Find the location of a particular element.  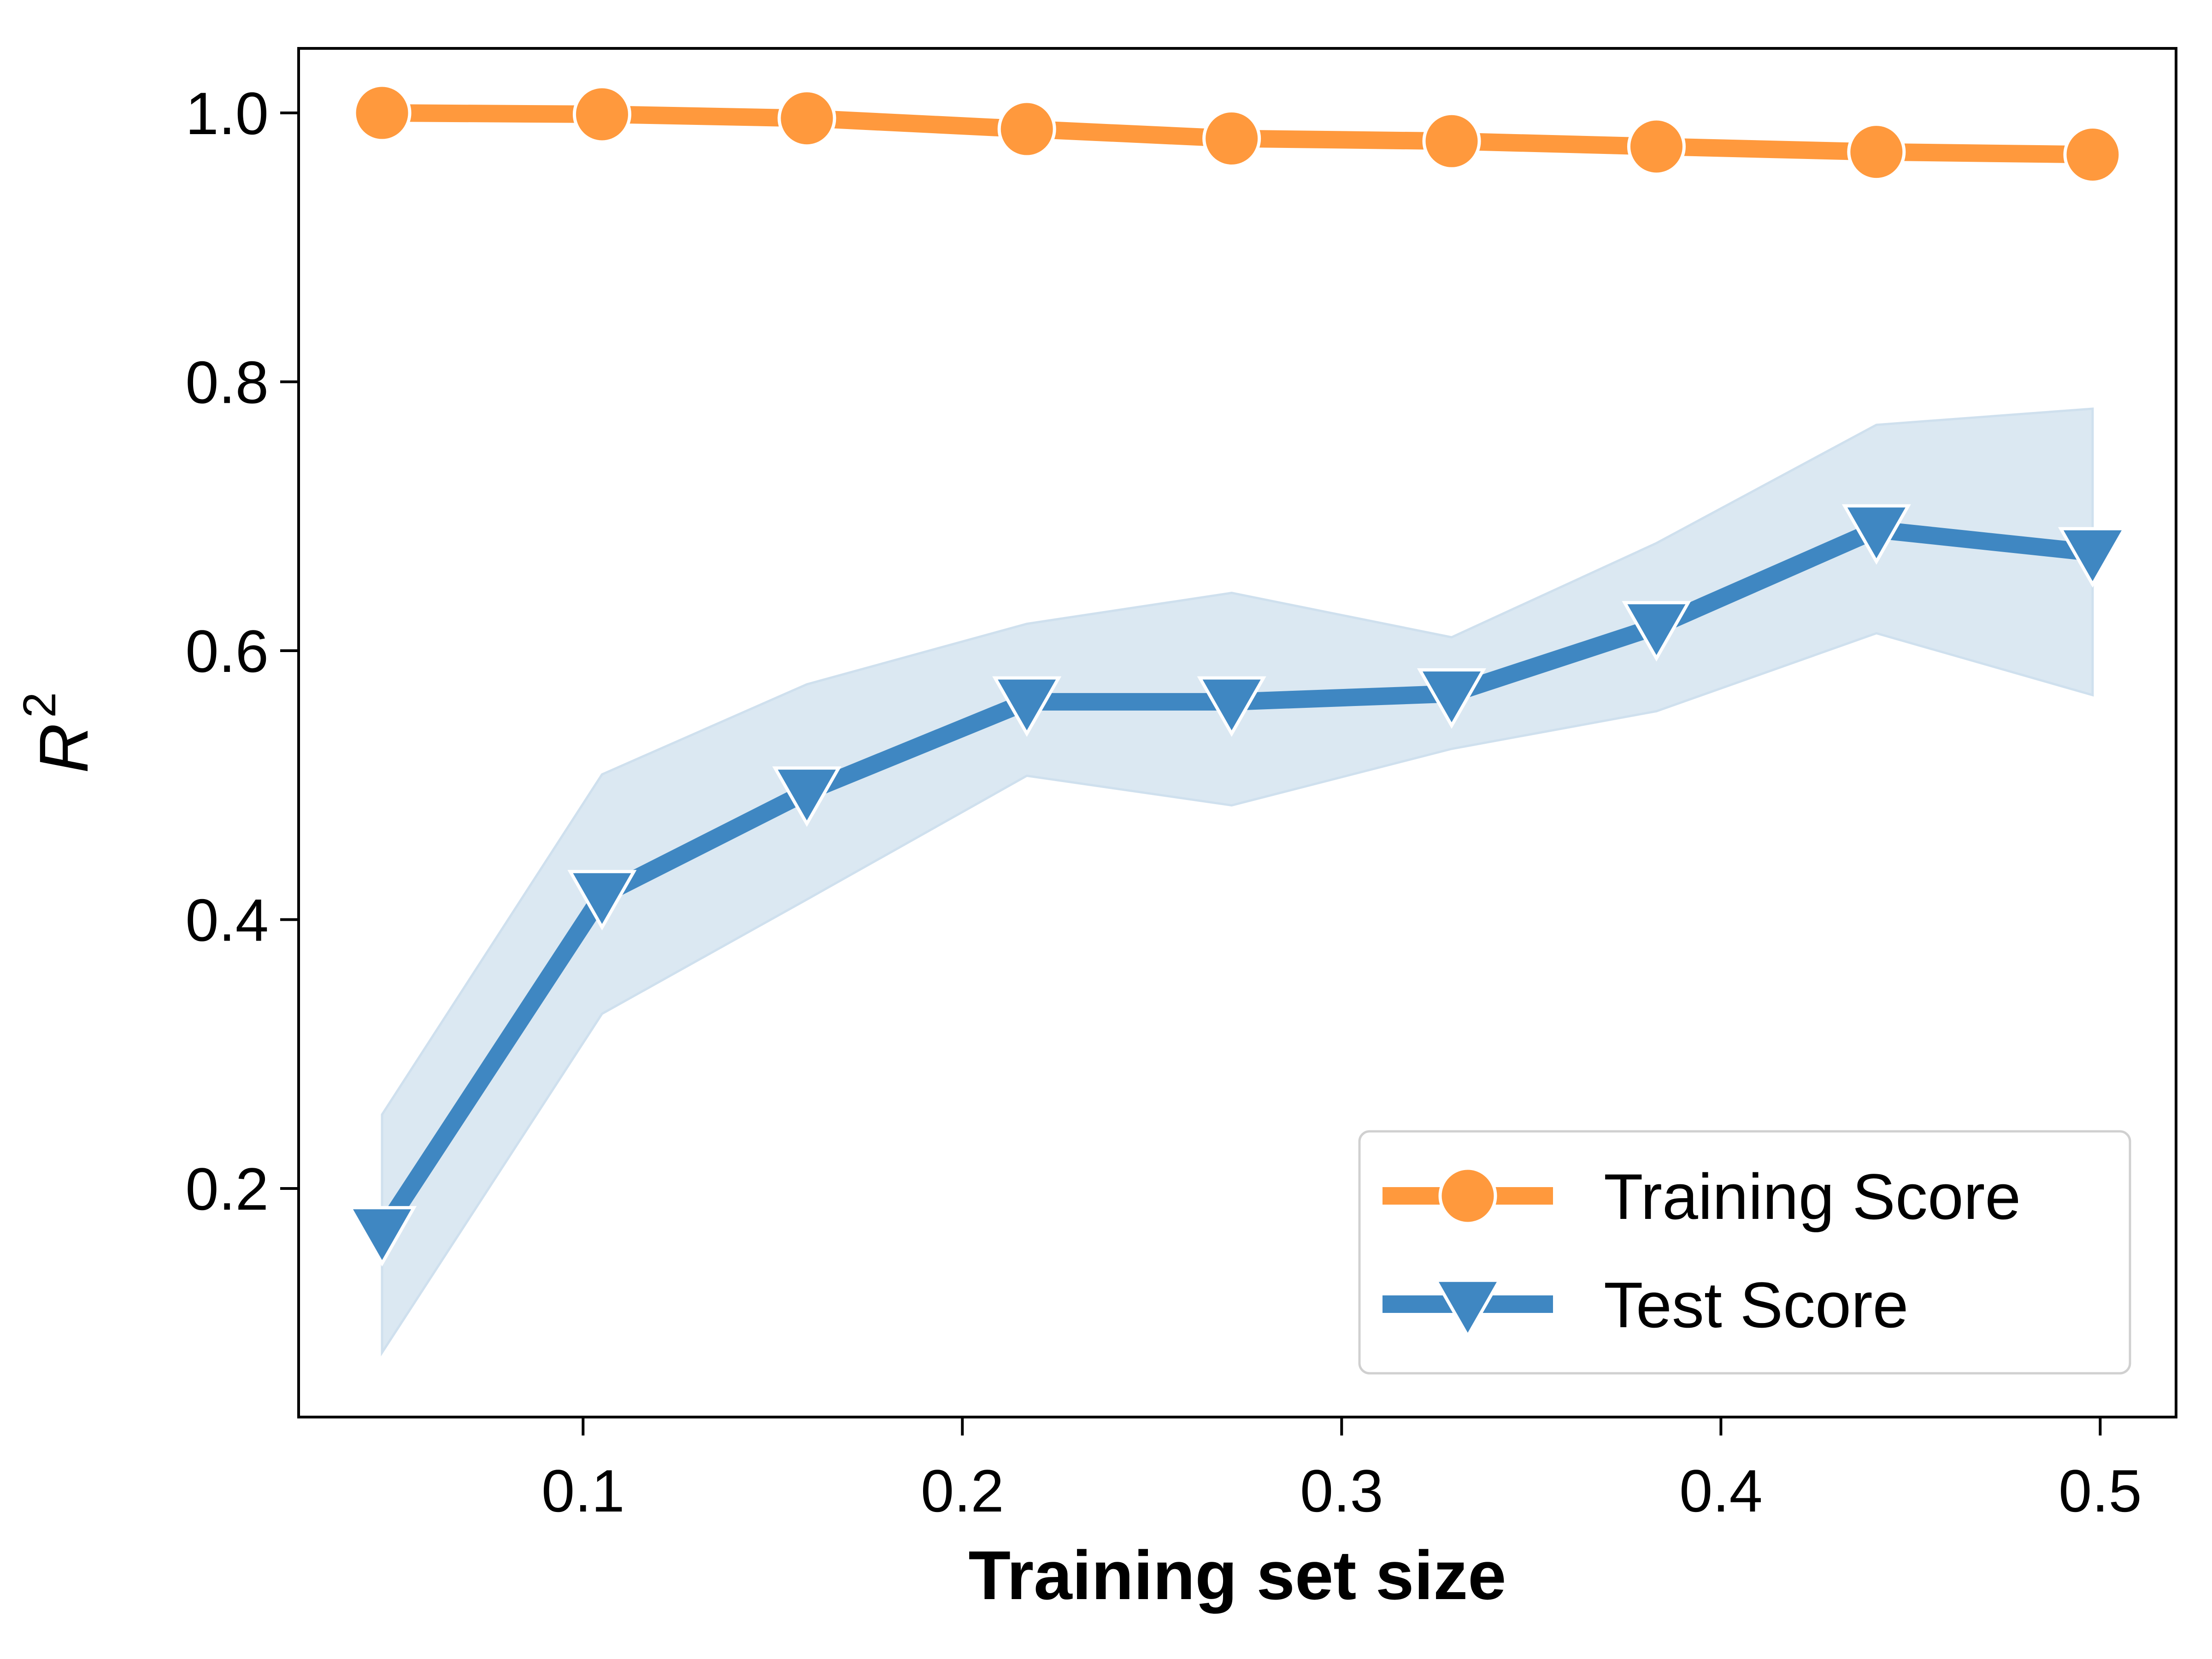

y-tick-label: 0.4 is located at coordinates (227, 920).